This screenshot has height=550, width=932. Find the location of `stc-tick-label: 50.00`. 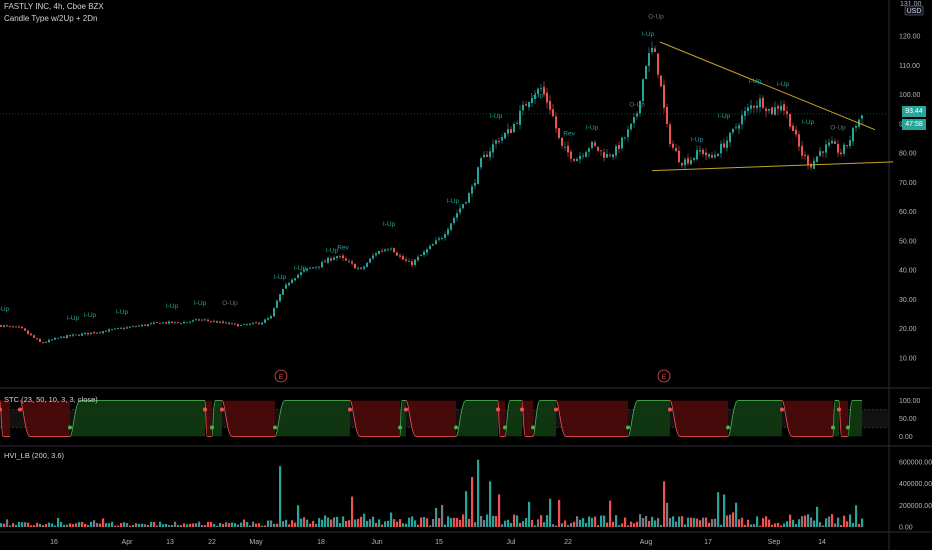

stc-tick-label: 50.00 is located at coordinates (908, 419).